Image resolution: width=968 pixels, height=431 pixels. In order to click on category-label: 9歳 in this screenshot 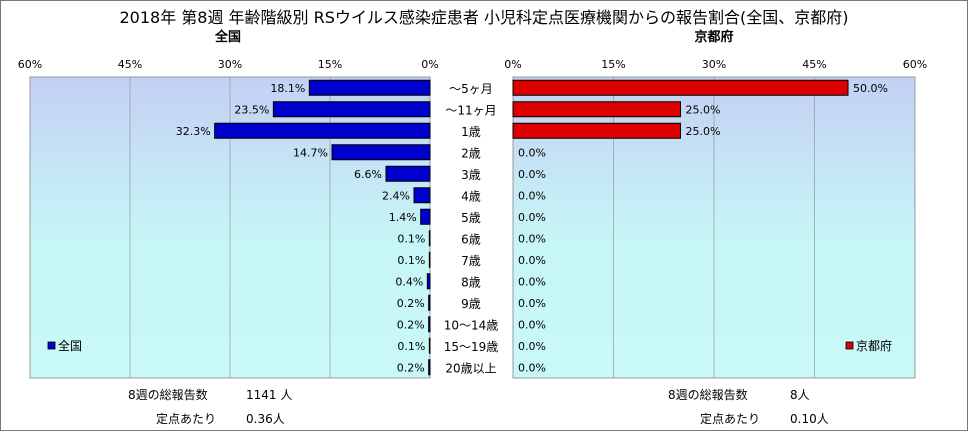, I will do `click(471, 304)`.